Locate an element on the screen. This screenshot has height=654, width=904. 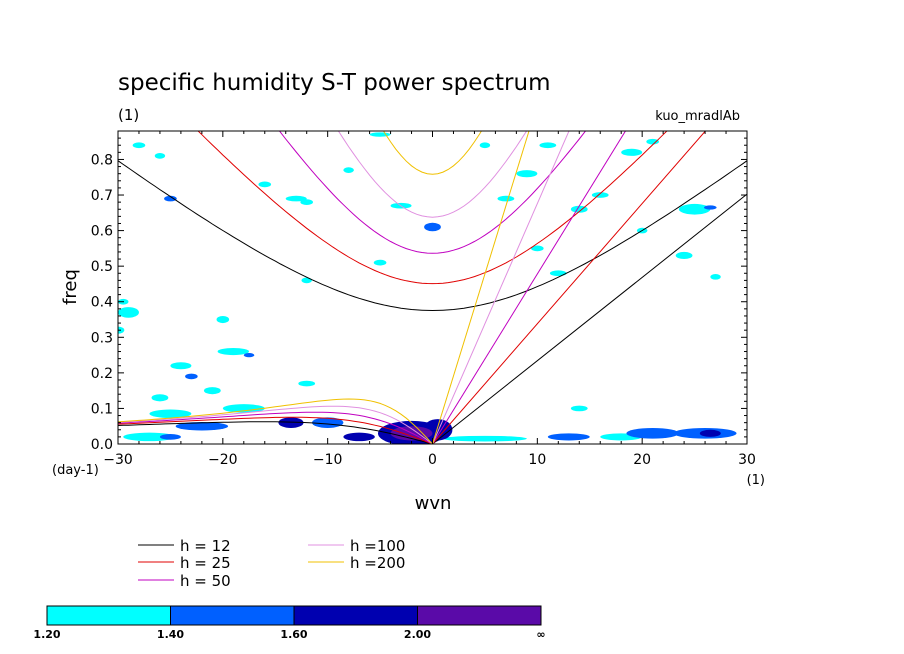
colorbar-label: ∞ is located at coordinates (540, 634).